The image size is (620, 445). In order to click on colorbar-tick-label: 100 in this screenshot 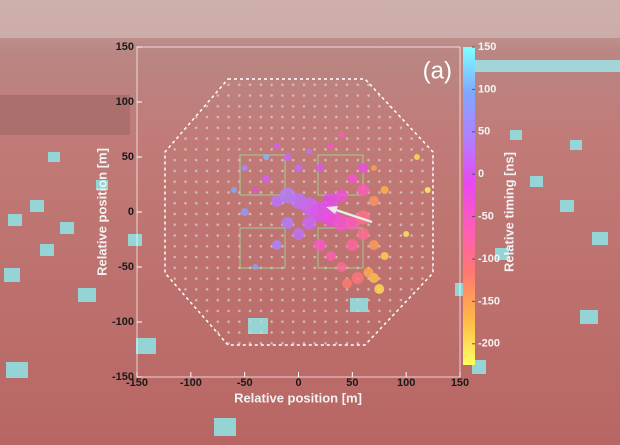, I will do `click(487, 89)`.